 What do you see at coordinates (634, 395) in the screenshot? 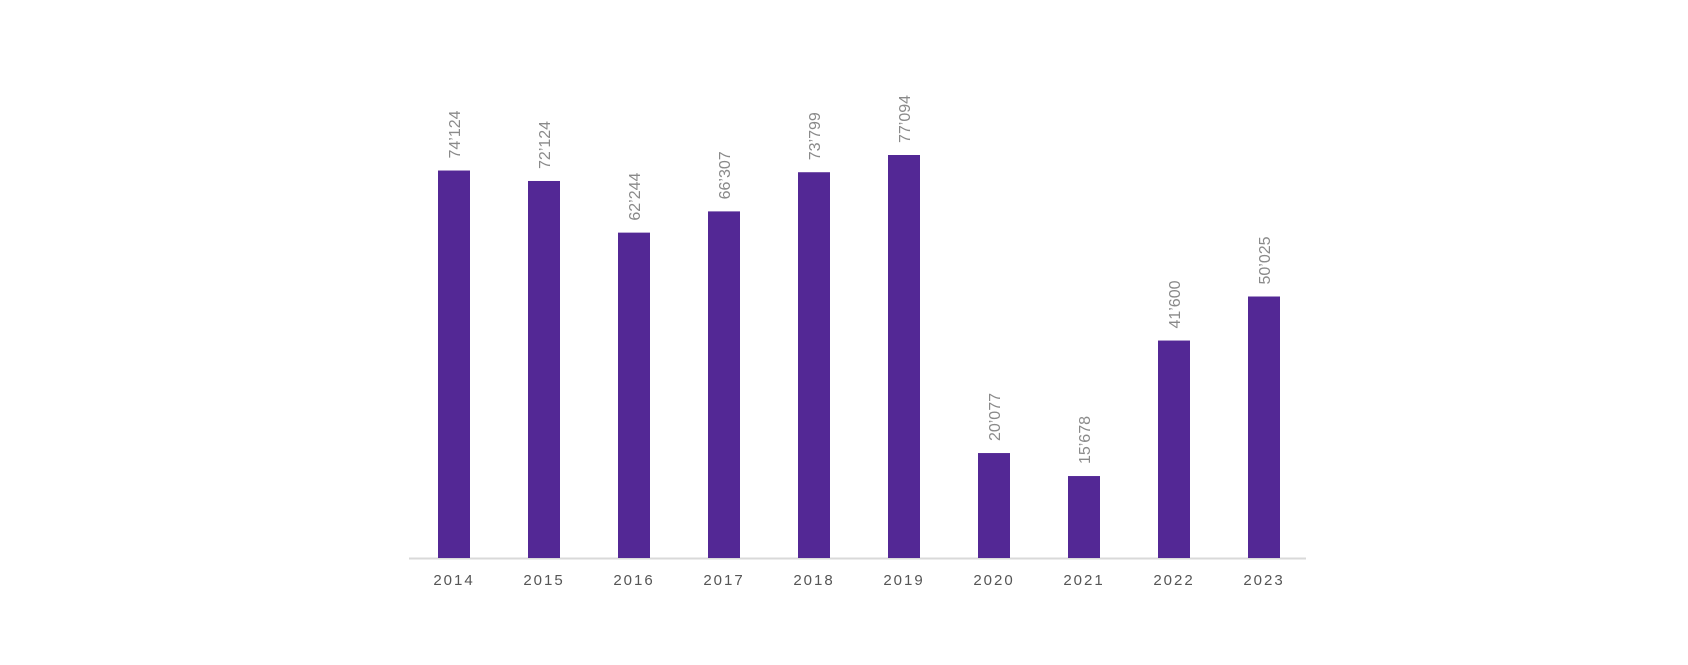
I see `bar-2016` at bounding box center [634, 395].